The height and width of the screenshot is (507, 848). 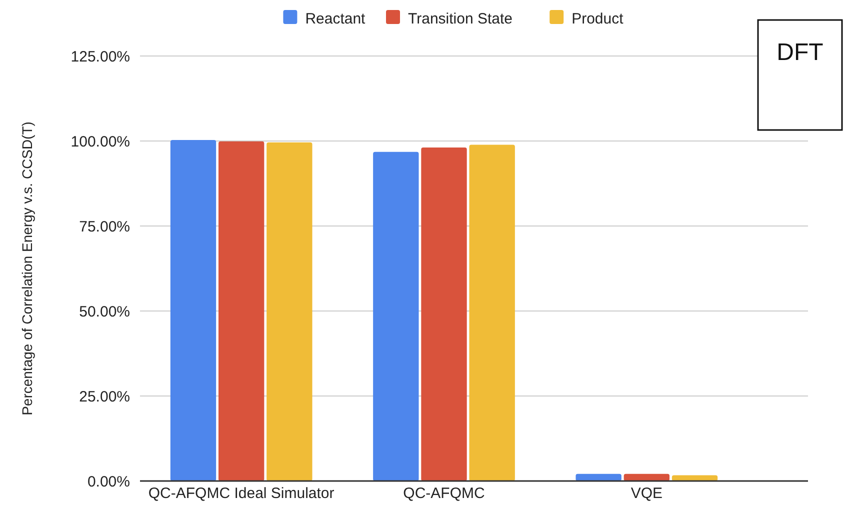 I want to click on text-box: DFT, so click(x=800, y=75).